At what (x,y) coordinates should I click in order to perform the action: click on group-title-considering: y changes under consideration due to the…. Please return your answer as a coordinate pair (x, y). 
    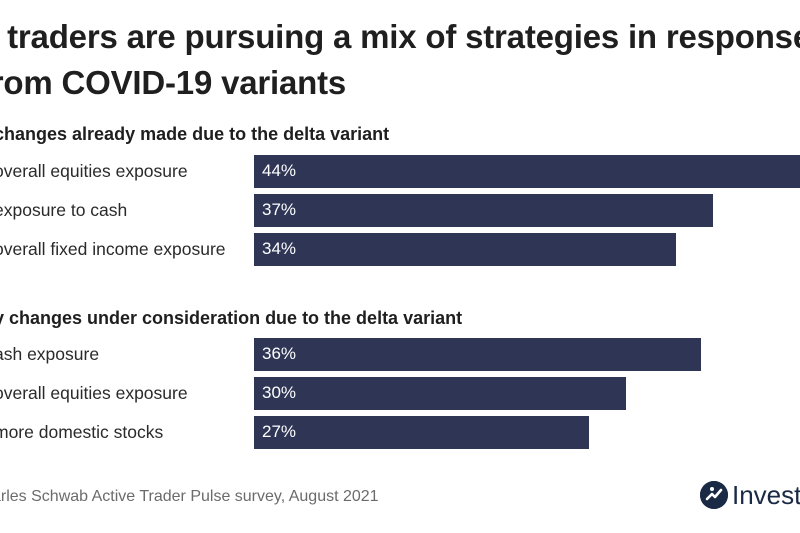
    Looking at the image, I should click on (231, 318).